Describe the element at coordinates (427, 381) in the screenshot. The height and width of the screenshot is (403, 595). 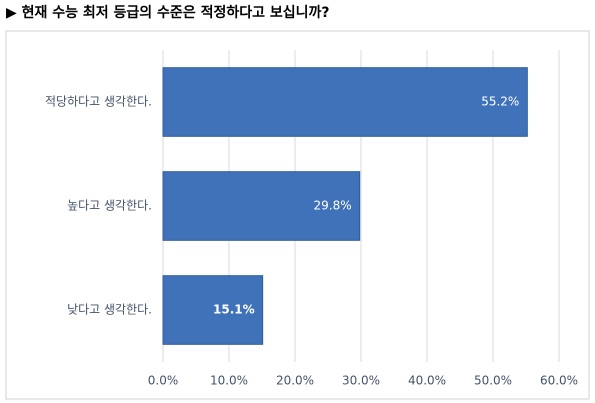
I see `x-tick-label: 40.0%` at that location.